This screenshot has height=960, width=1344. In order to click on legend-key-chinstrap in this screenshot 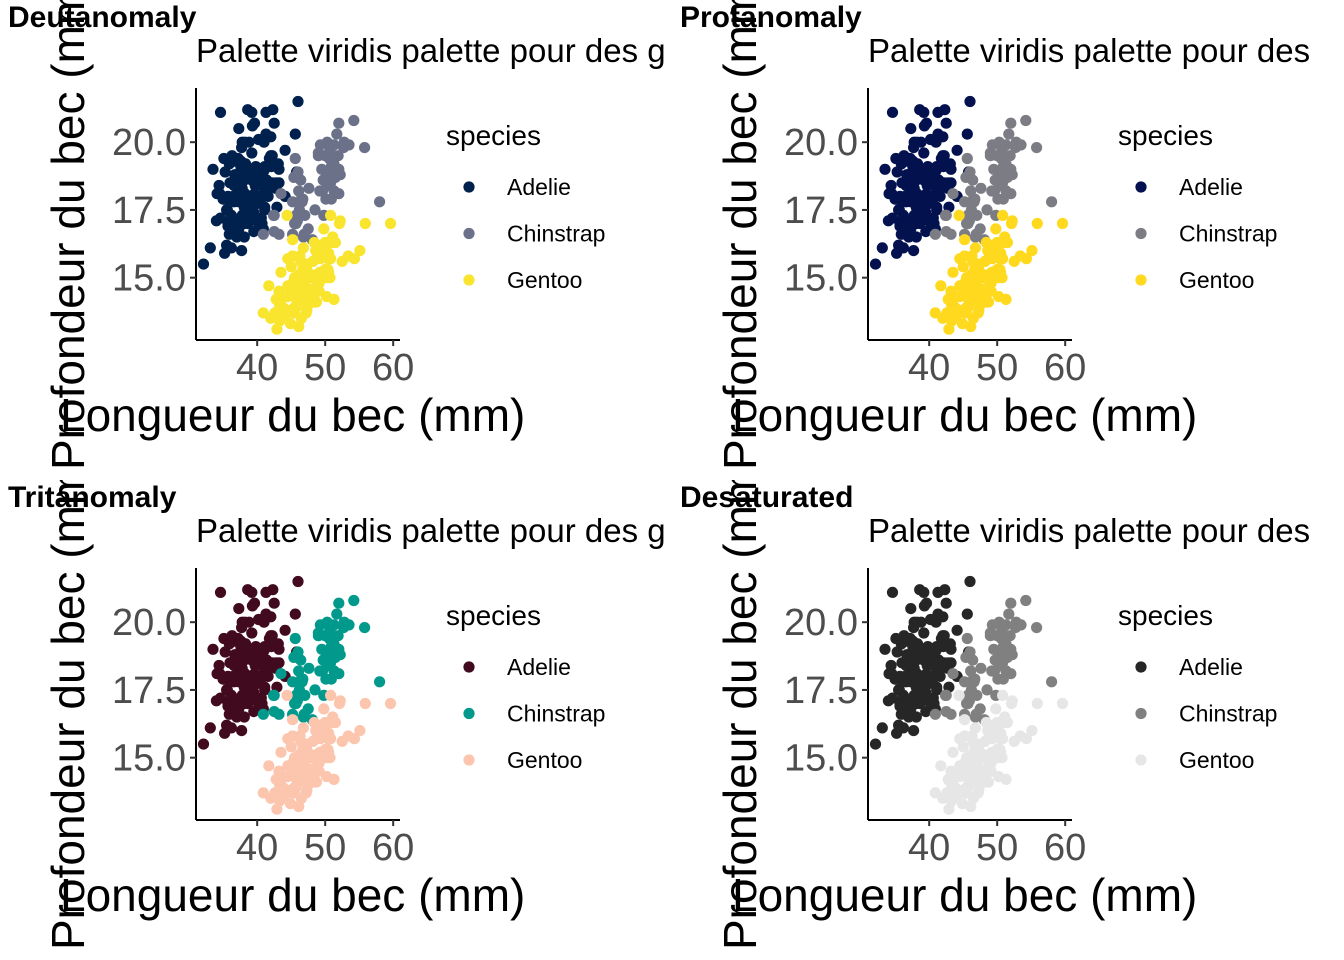, I will do `click(469, 713)`.